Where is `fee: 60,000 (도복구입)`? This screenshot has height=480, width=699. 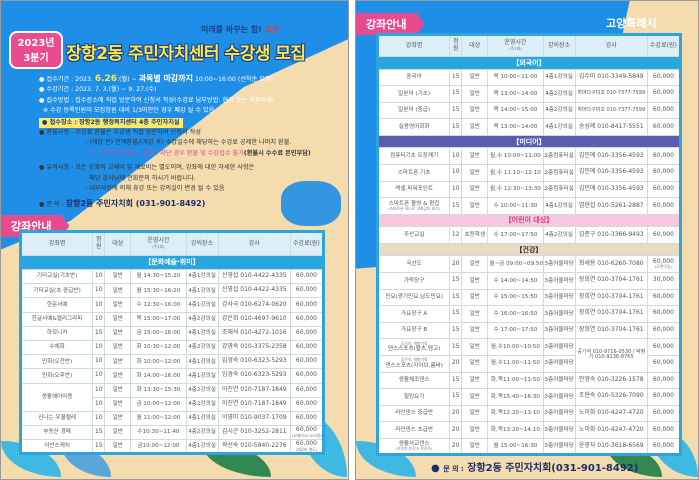
fee: 60,000 (도복구입) is located at coordinates (664, 264).